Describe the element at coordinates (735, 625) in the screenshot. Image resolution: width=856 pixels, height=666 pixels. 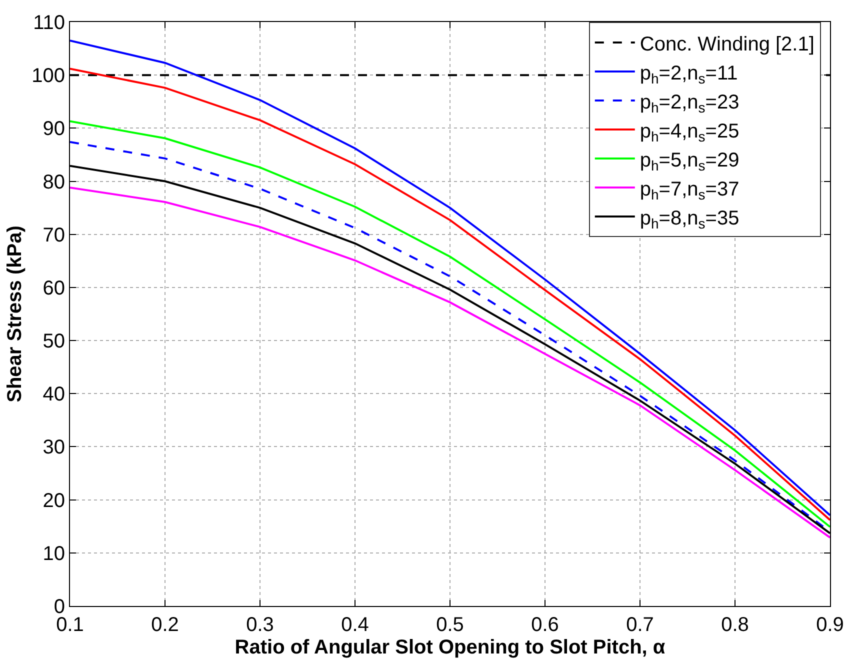
I see `x-tick-label: 0.8` at that location.